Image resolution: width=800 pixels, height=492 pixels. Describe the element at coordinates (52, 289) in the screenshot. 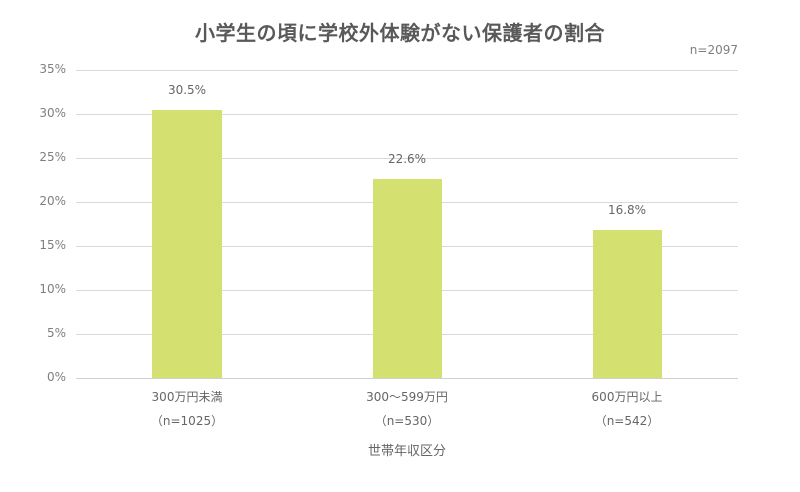

I see `y-tick-10: 10%` at that location.